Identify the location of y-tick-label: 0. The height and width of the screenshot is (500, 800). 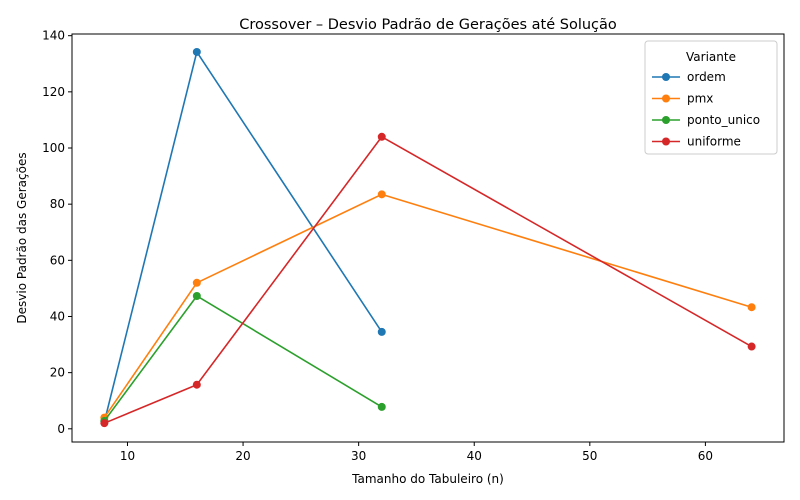
(61, 429).